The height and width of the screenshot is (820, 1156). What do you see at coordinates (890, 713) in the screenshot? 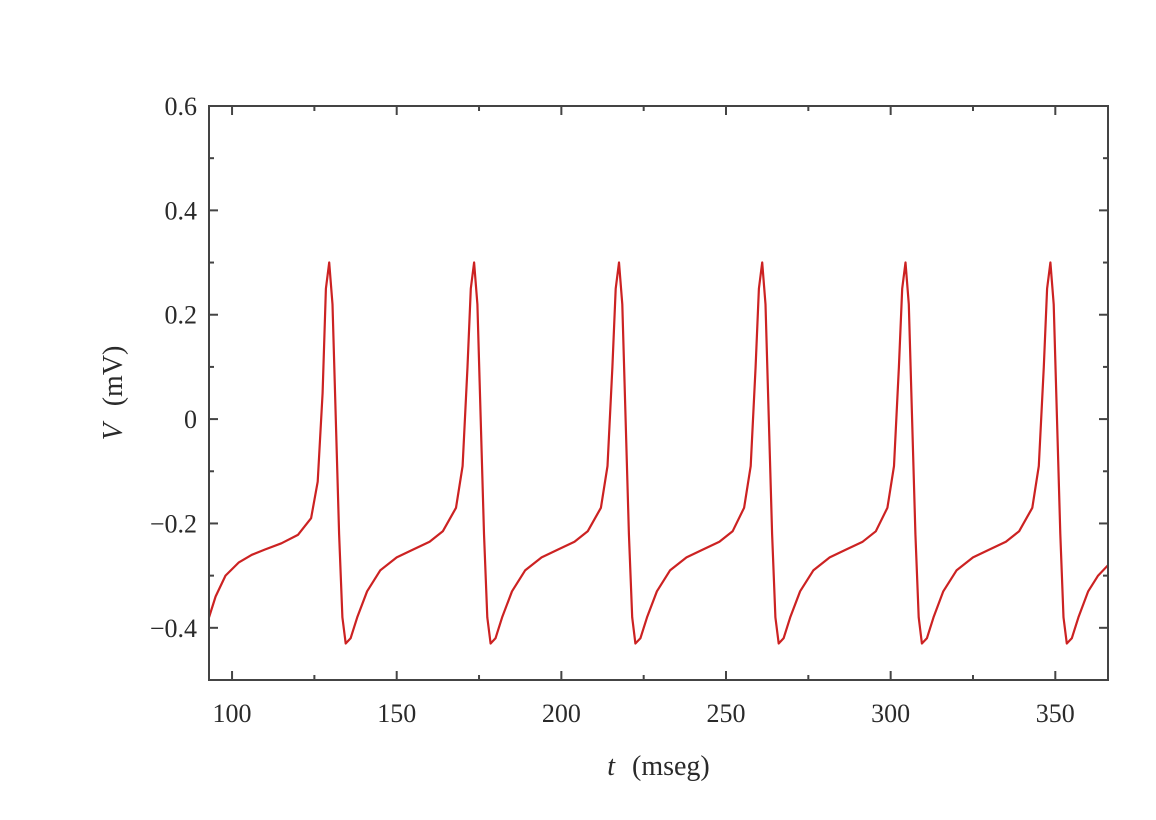
I see `x-tick-label: 300` at bounding box center [890, 713].